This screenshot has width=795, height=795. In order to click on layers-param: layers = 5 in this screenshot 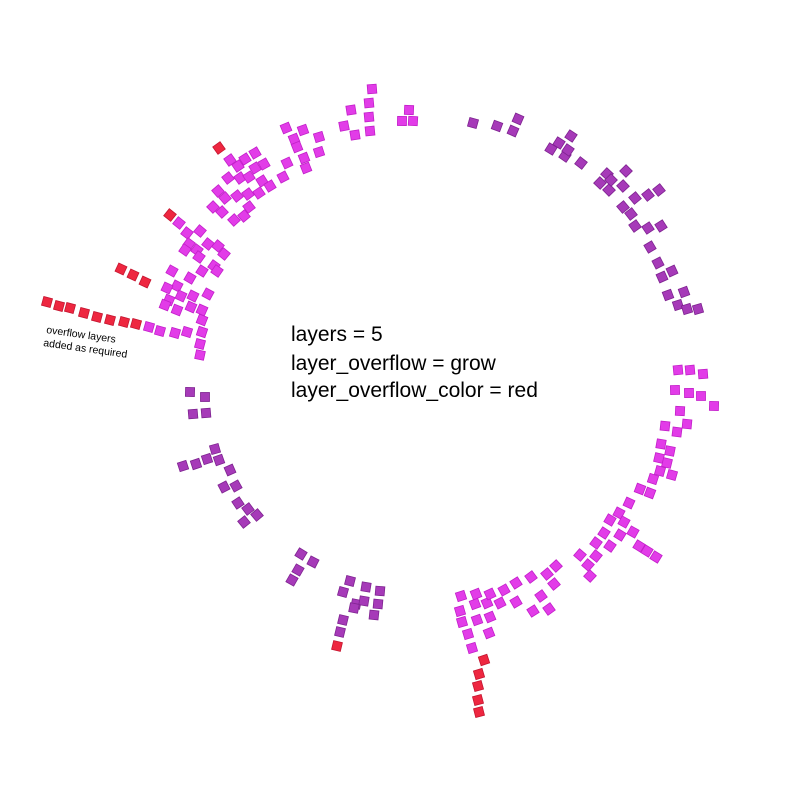, I will do `click(337, 334)`.